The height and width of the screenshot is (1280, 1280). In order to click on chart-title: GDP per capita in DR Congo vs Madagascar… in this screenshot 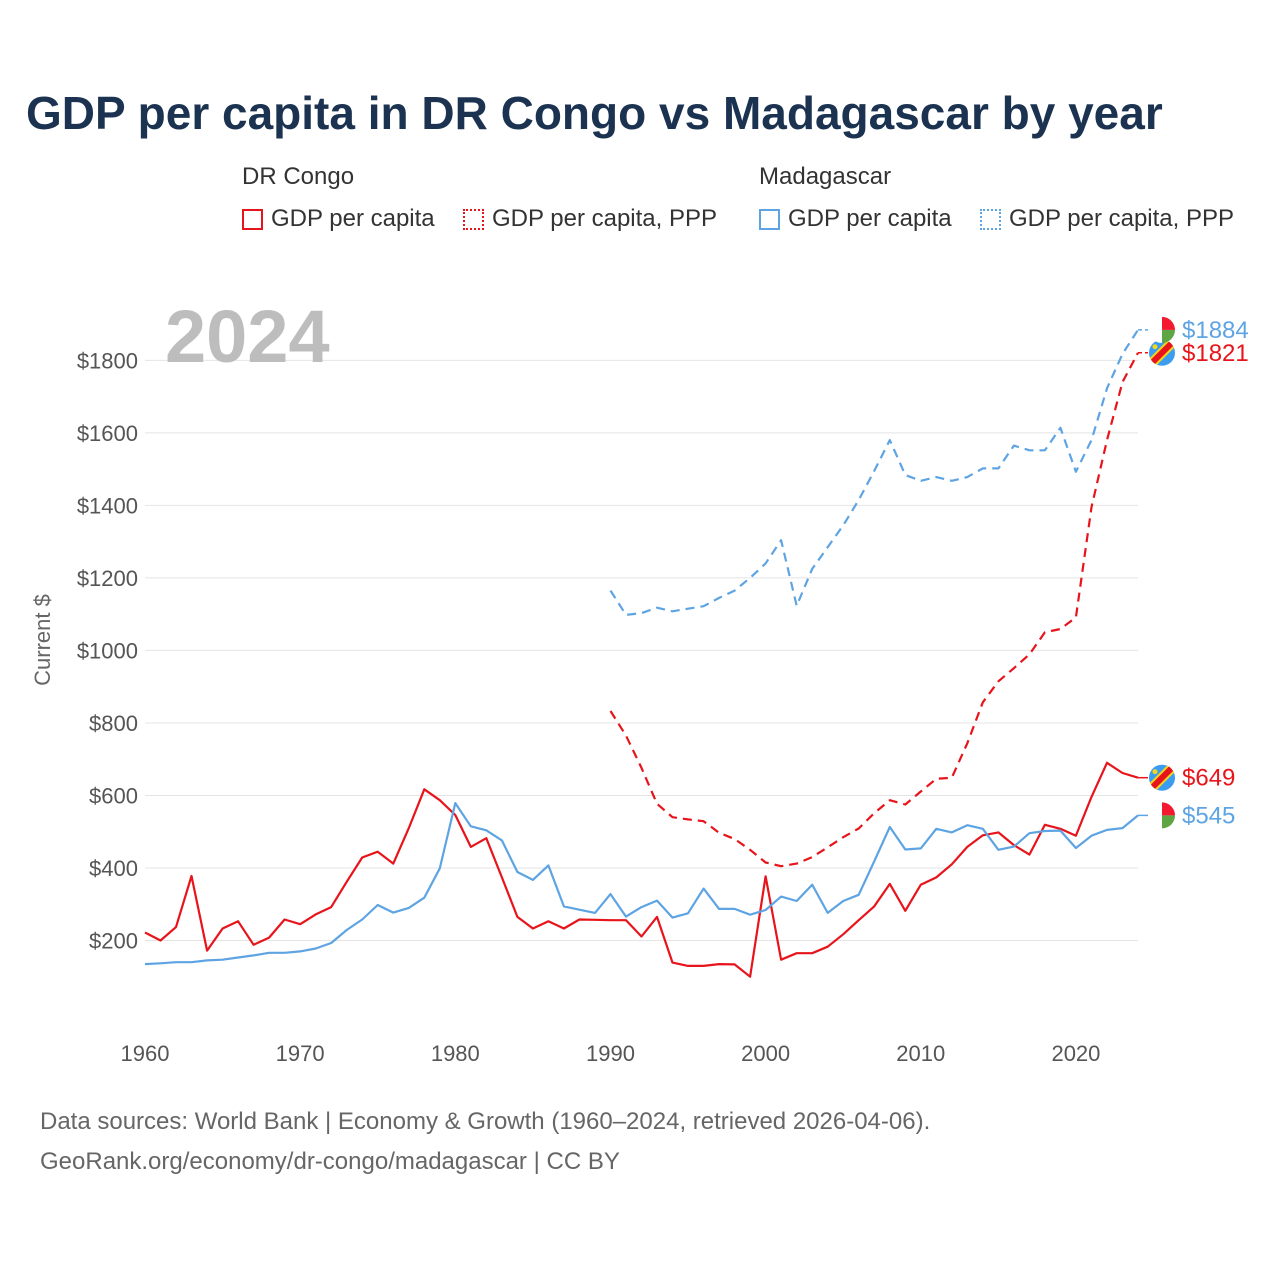, I will do `click(594, 113)`.